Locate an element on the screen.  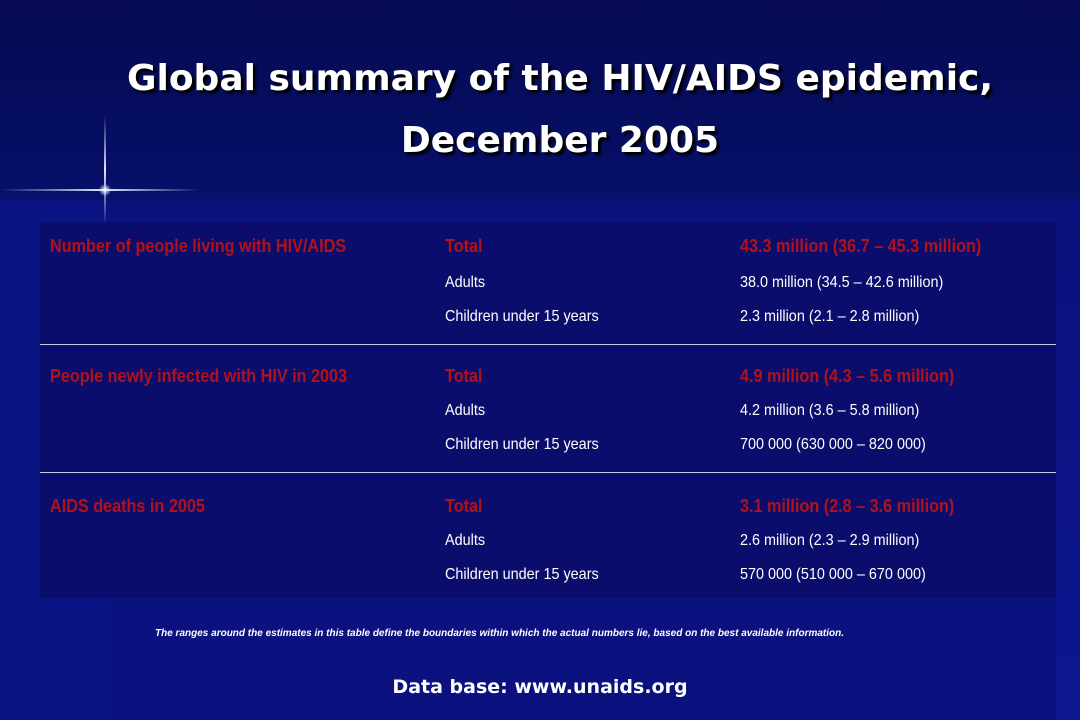
row-value-children: 570 000 (510 000 – 670 000) is located at coordinates (833, 574).